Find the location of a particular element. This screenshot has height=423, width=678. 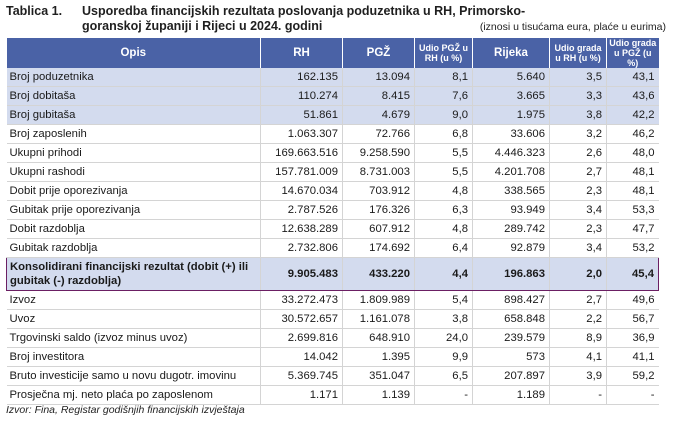

cell-udio-grada-rh: 3,2 is located at coordinates (578, 134).